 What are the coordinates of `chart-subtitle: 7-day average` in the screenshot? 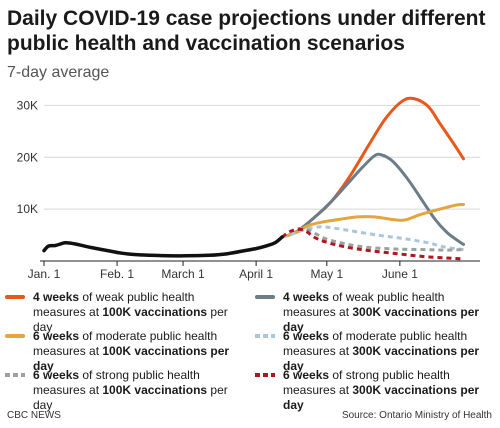 It's located at (58, 72).